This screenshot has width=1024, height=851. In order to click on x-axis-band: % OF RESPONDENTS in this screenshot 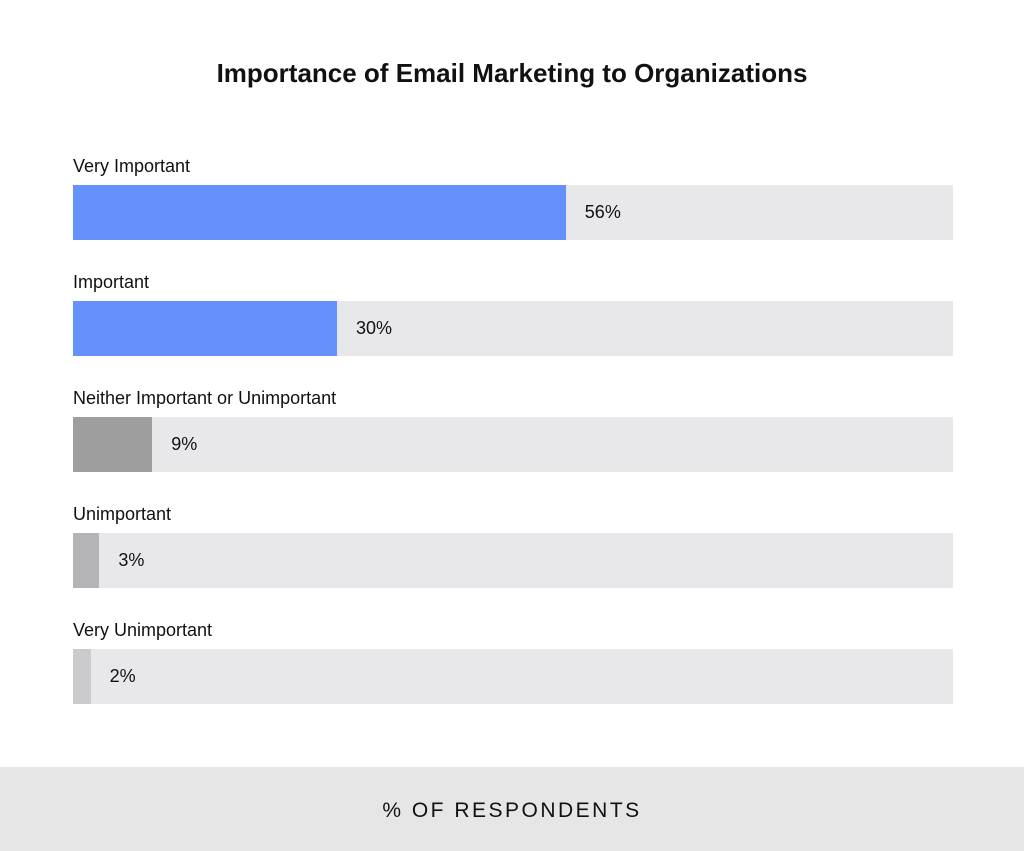, I will do `click(512, 809)`.